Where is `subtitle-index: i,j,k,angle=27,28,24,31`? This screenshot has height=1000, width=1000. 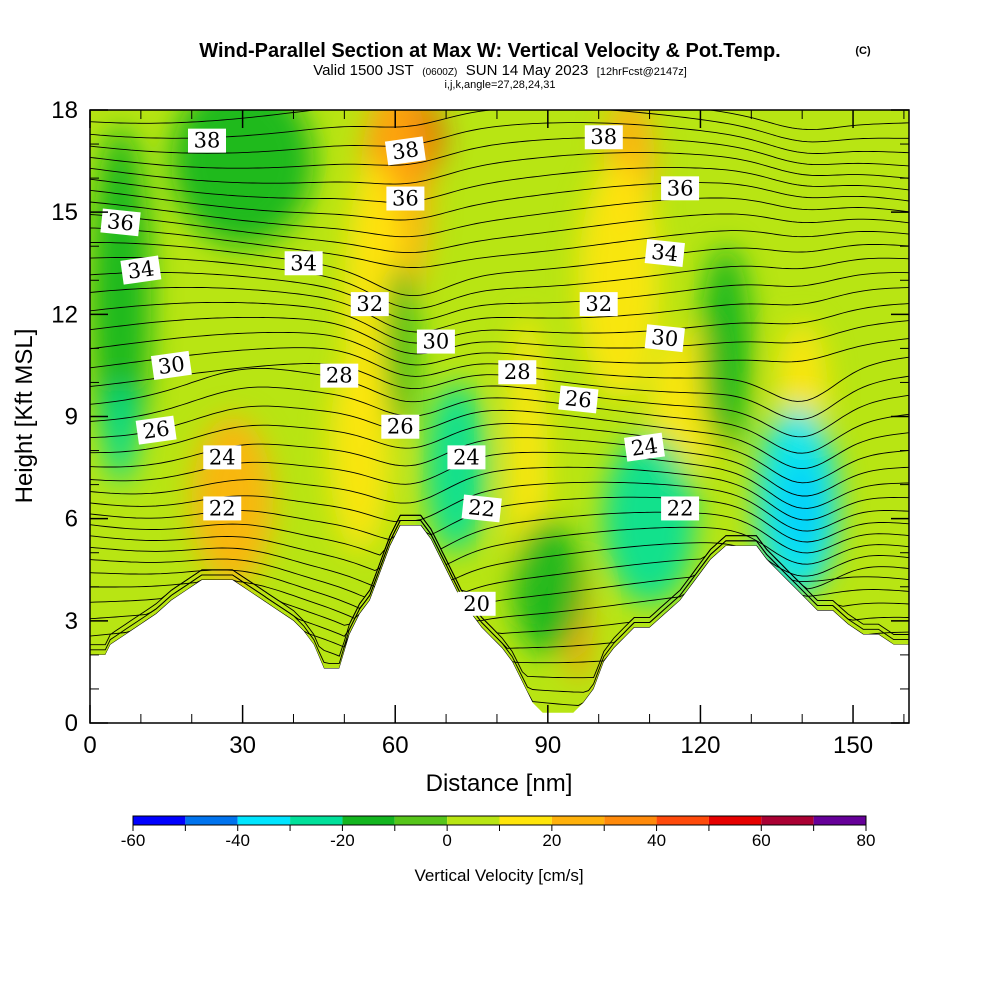
subtitle-index: i,j,k,angle=27,28,24,31 is located at coordinates (499, 85).